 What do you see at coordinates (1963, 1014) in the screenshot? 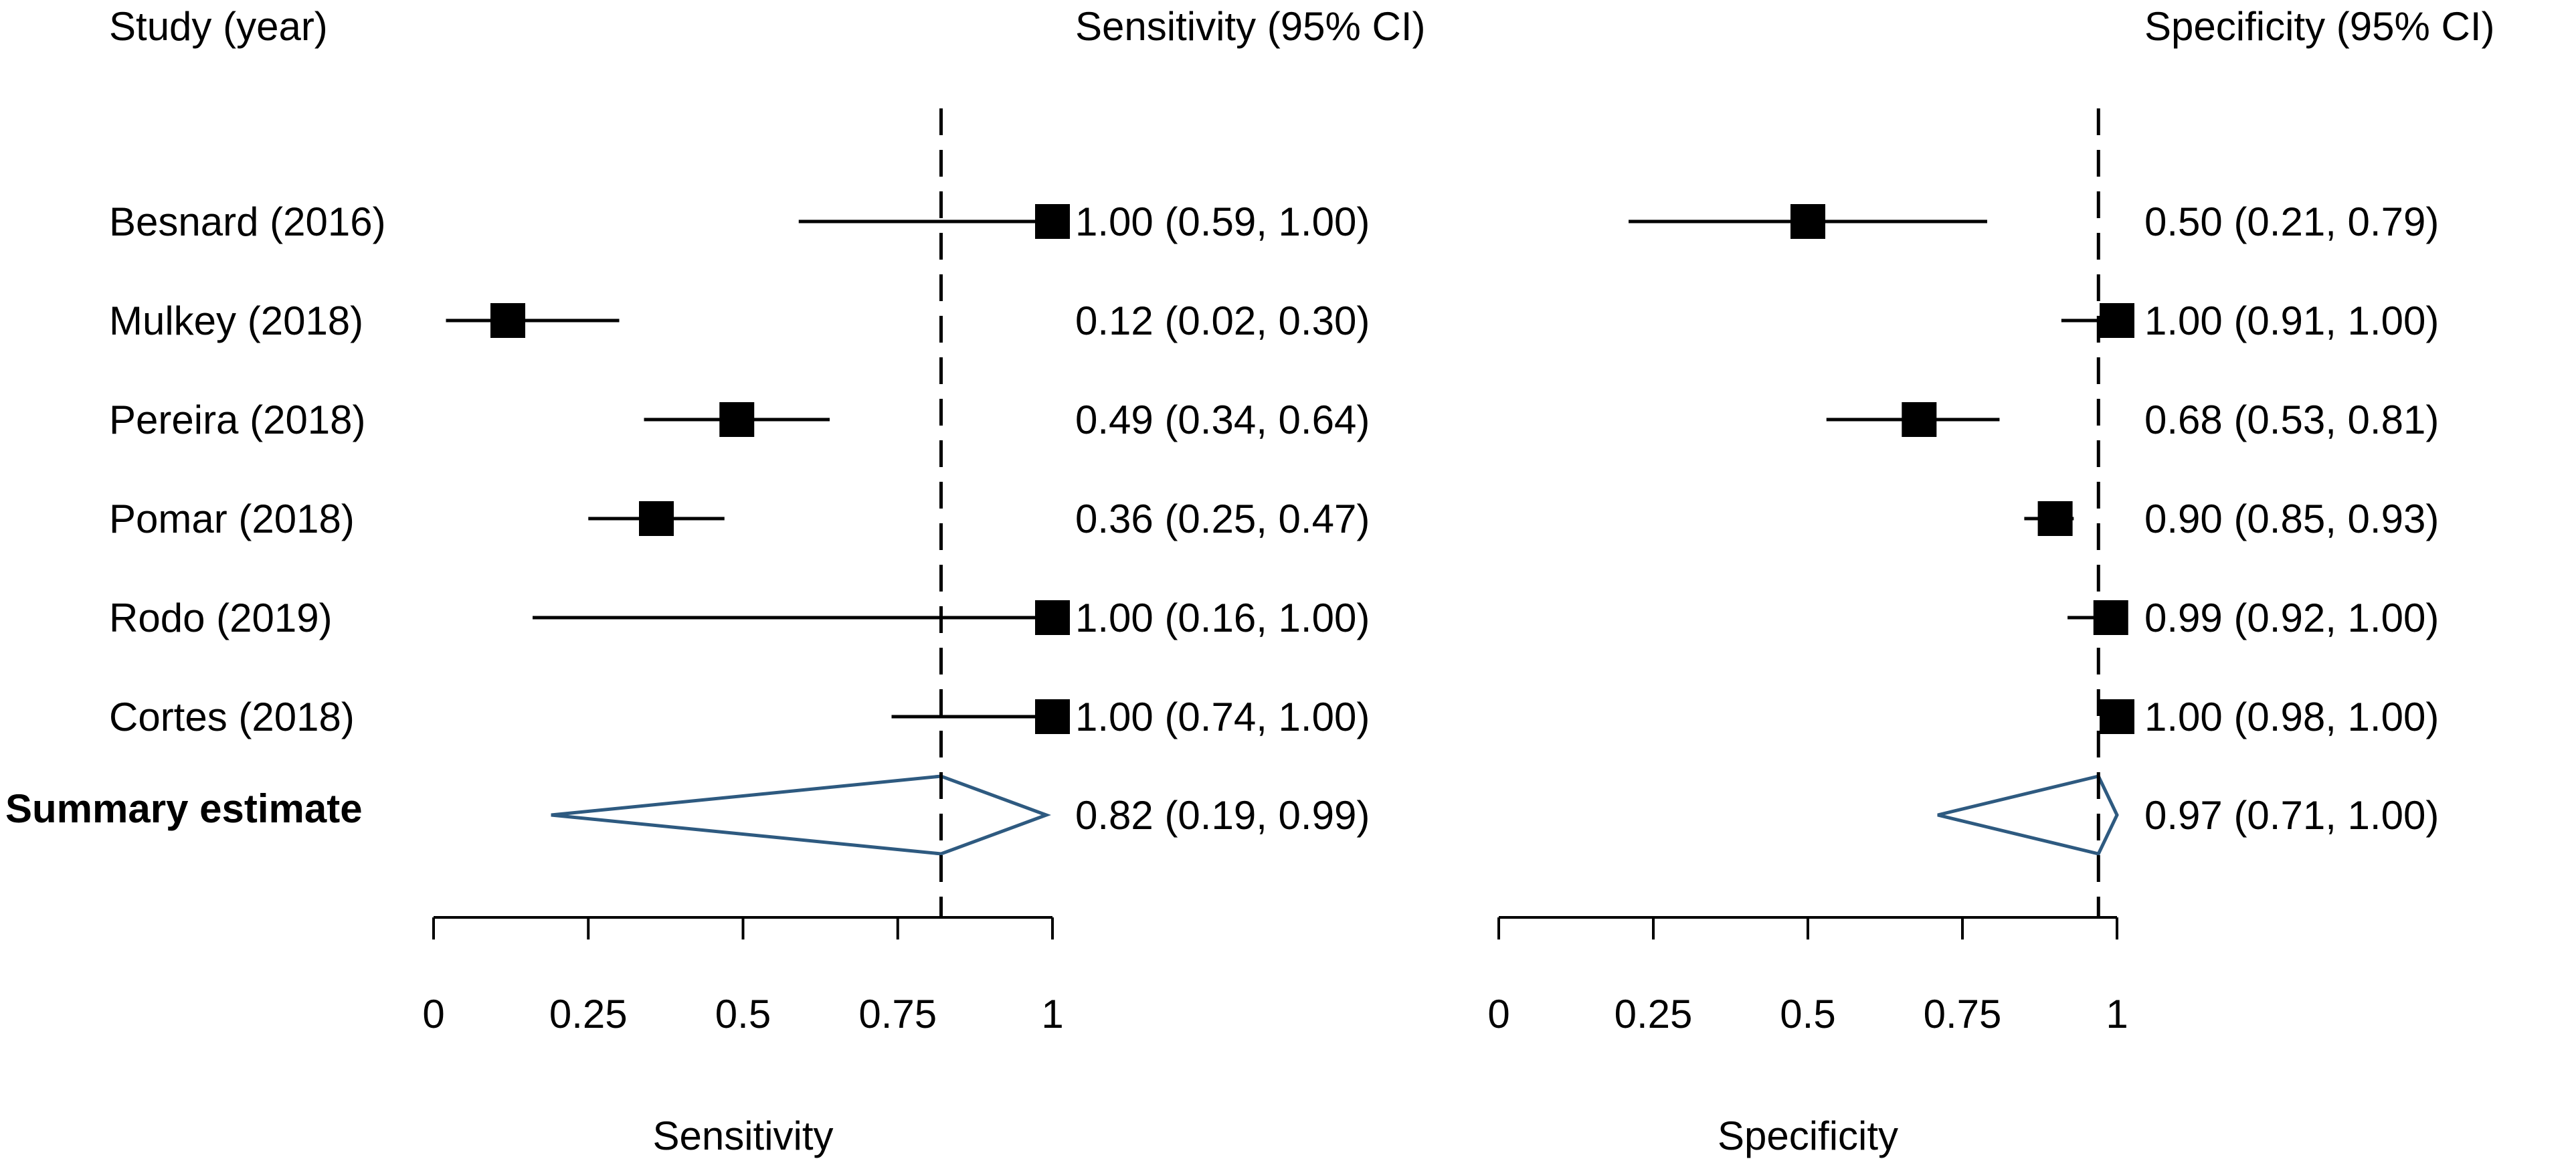
I see `specificity-tick-label: 0.75` at bounding box center [1963, 1014].